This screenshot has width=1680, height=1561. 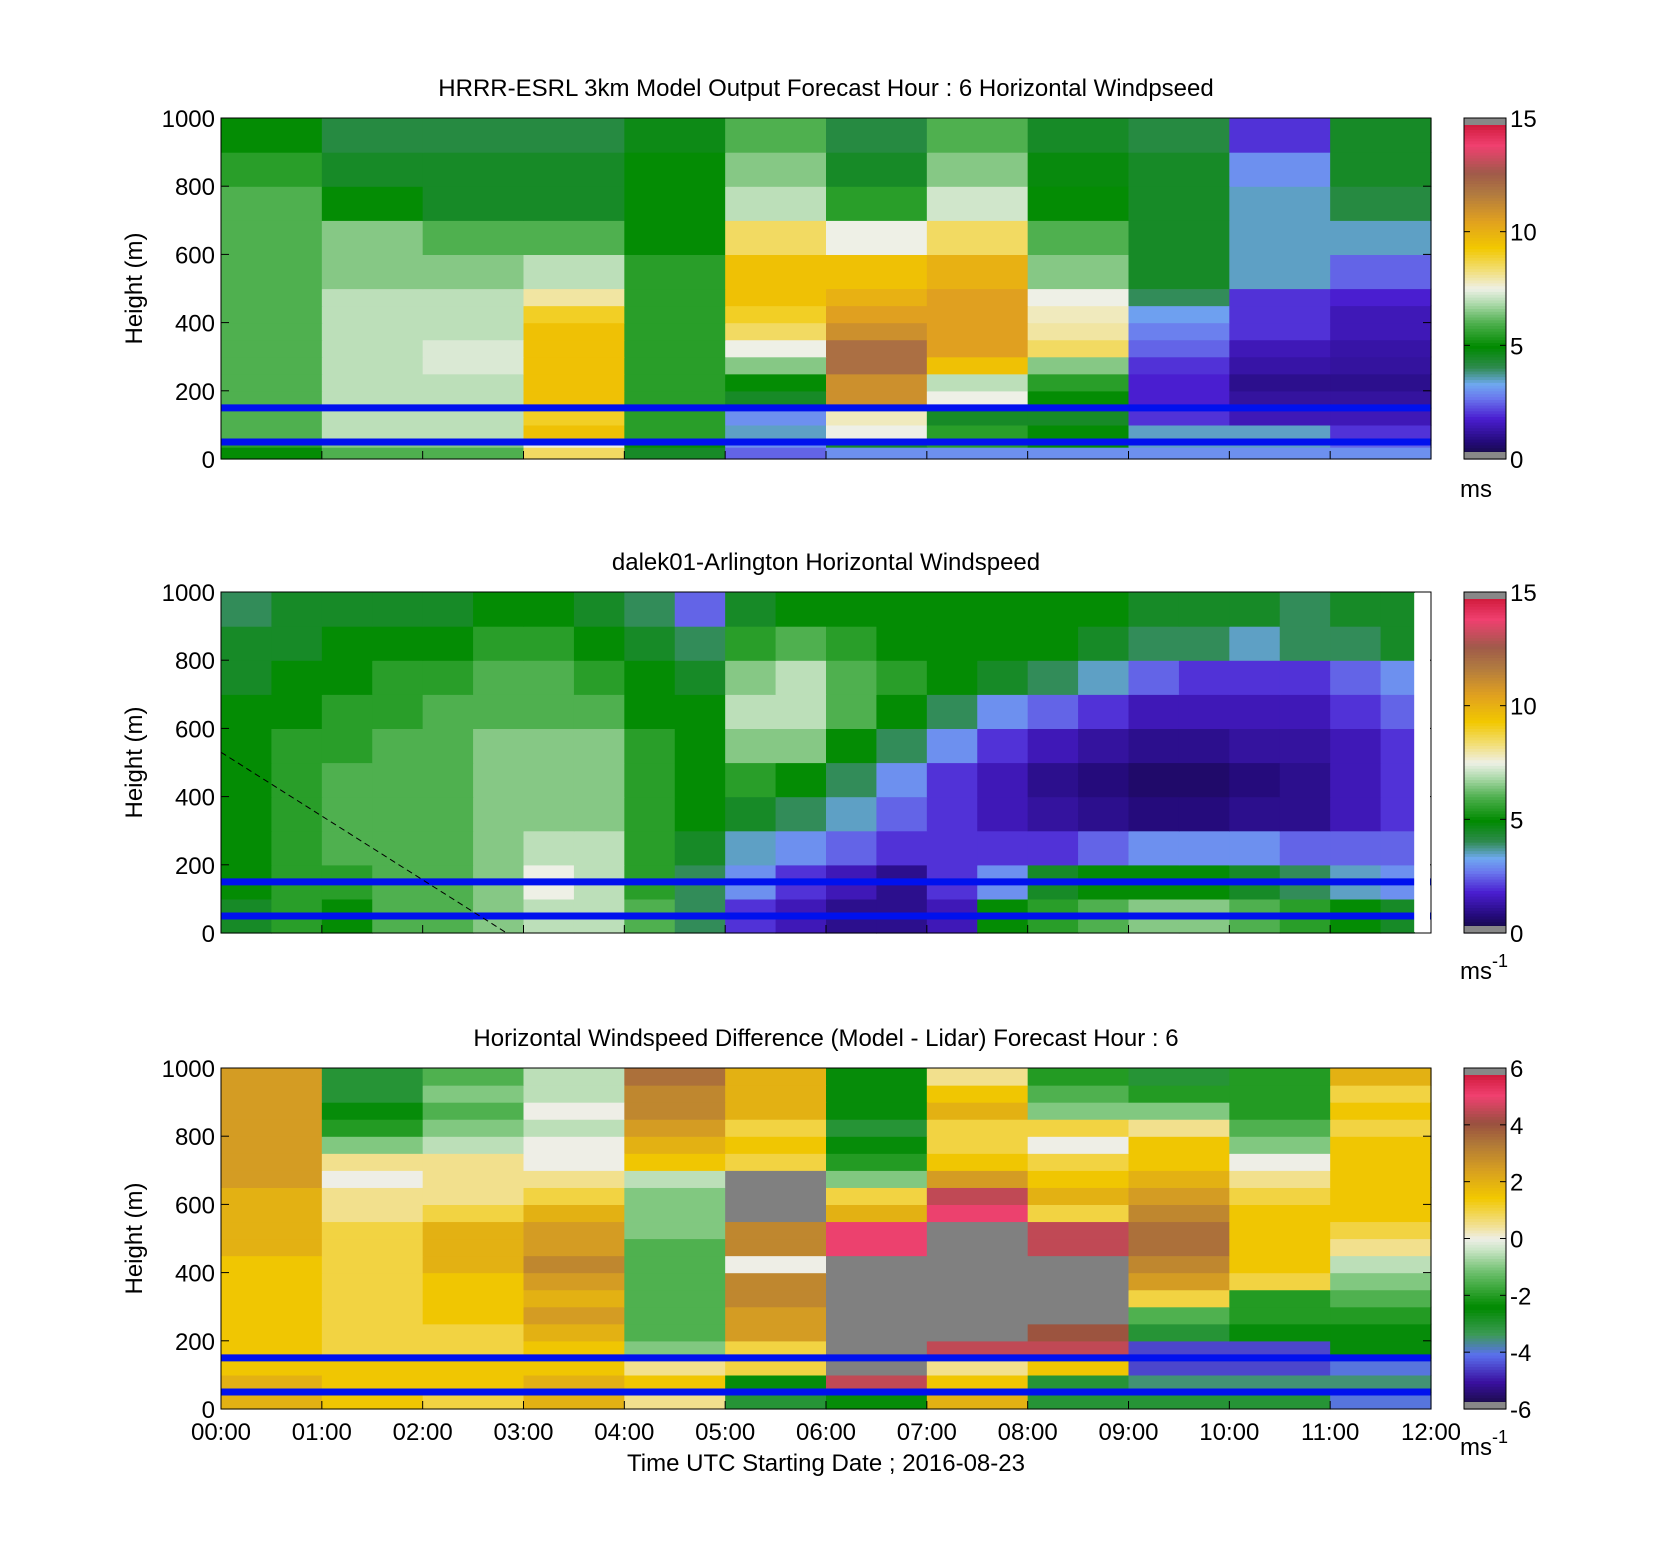 I want to click on colorbar-tick-label: -6, so click(x=1520, y=1410).